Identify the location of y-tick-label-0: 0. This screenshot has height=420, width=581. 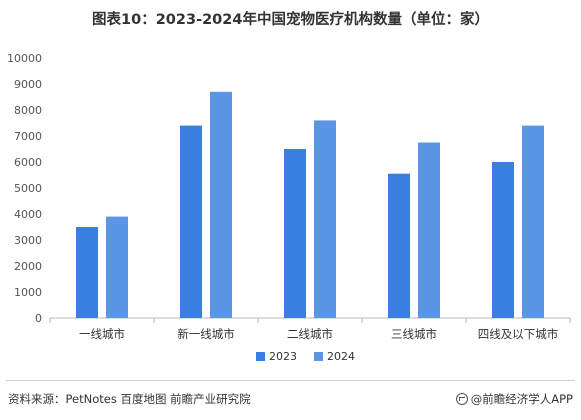
(38, 318).